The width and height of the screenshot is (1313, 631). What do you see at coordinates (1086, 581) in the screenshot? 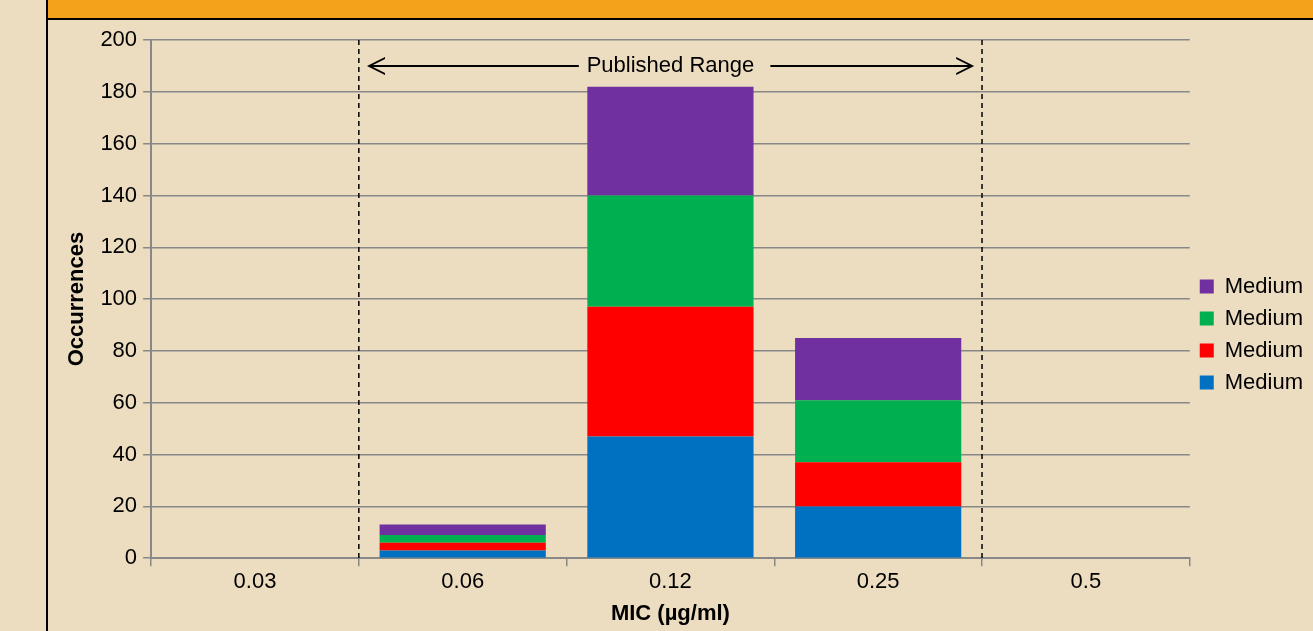
I see `x-tick-label: 0.5` at bounding box center [1086, 581].